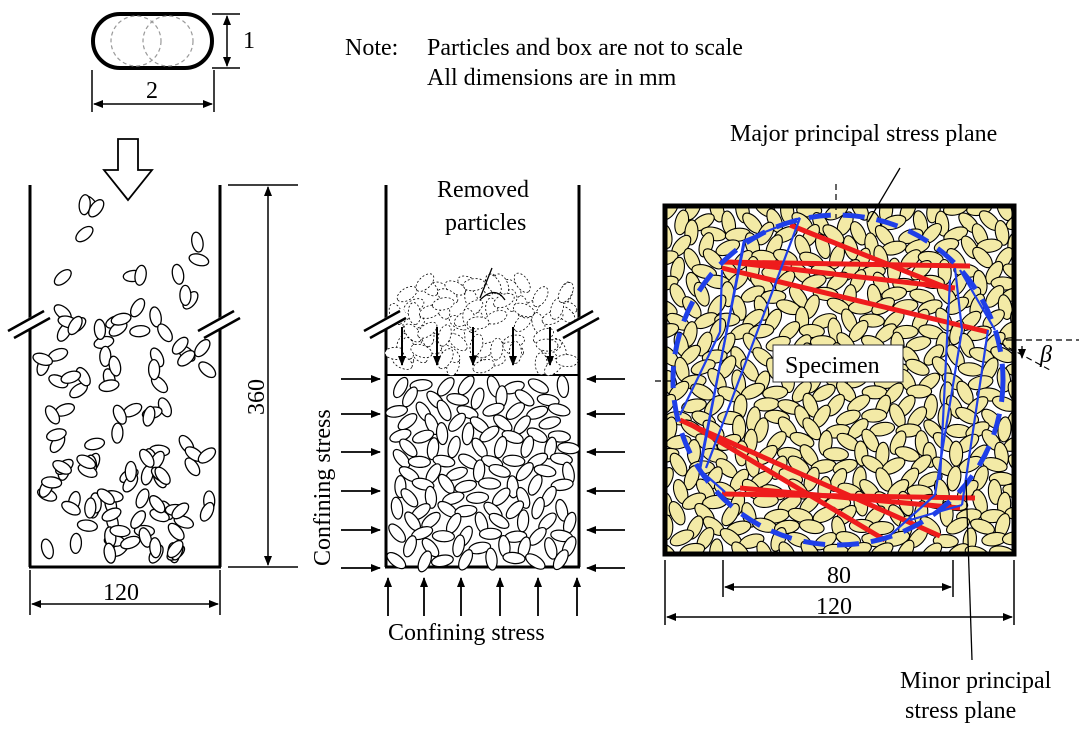  What do you see at coordinates (165, 62) in the screenshot?
I see `particle-shape` at bounding box center [165, 62].